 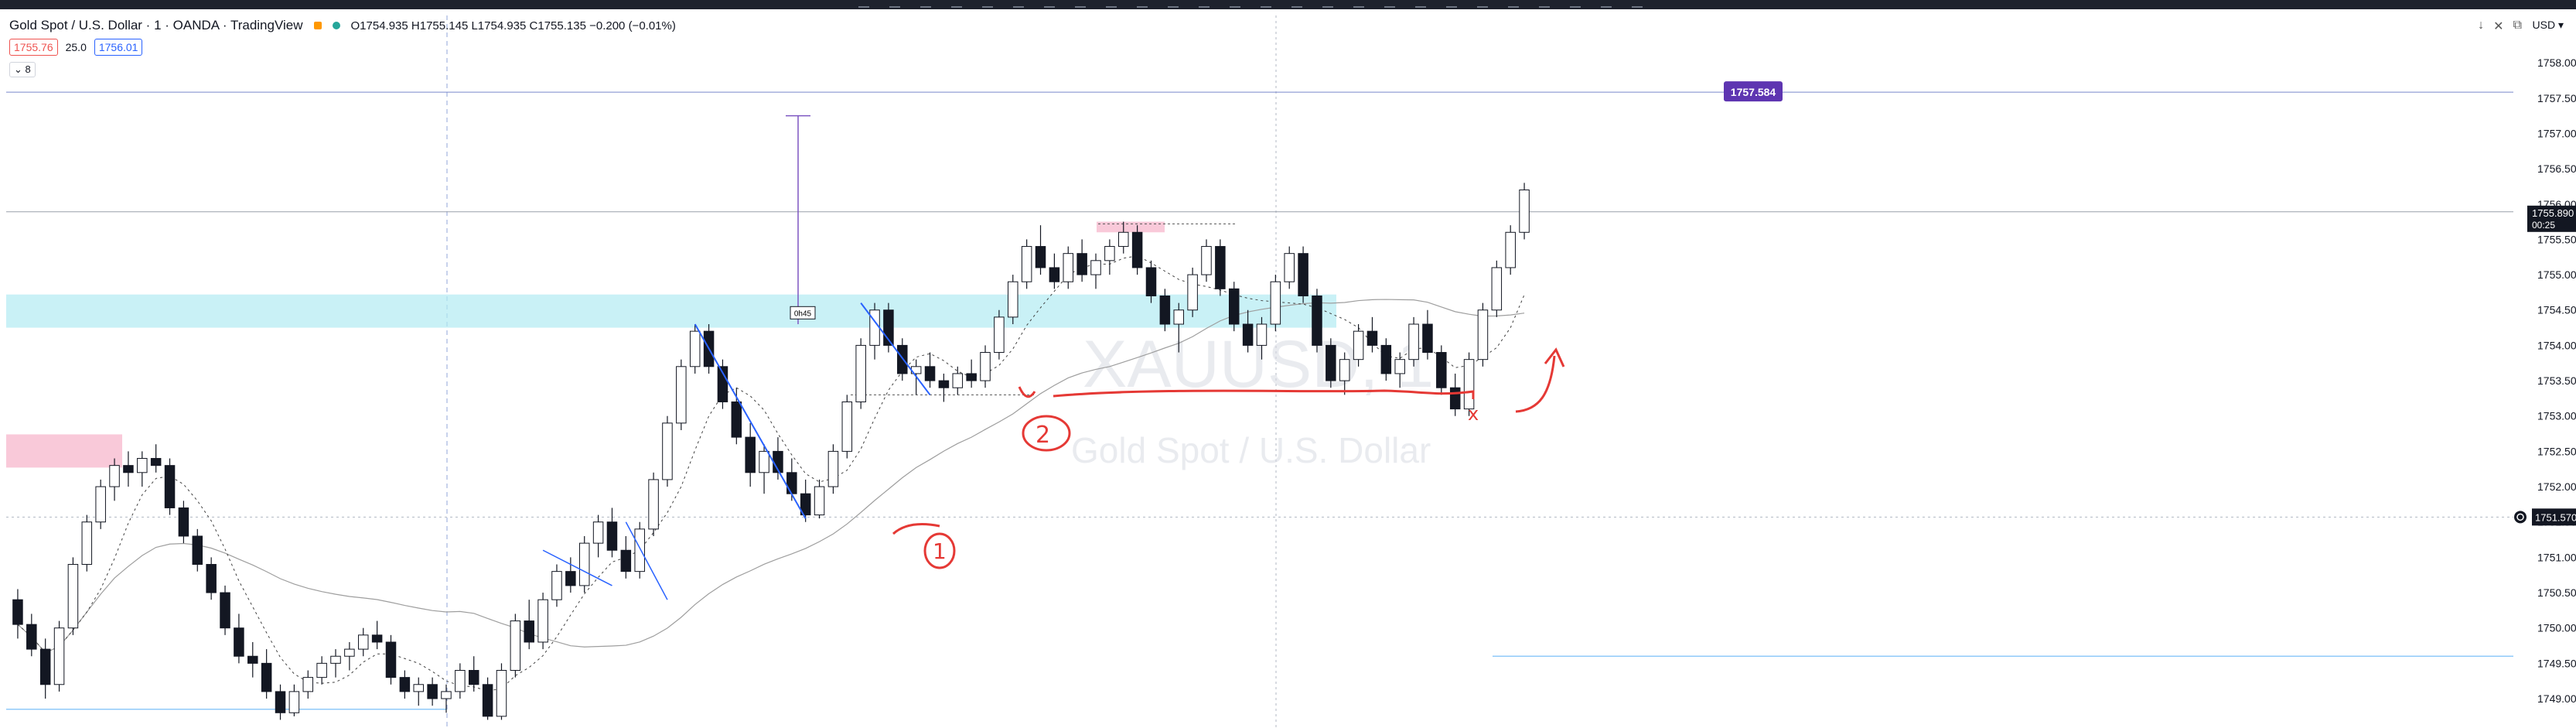 I want to click on window-icon: ⧉, so click(x=2517, y=25).